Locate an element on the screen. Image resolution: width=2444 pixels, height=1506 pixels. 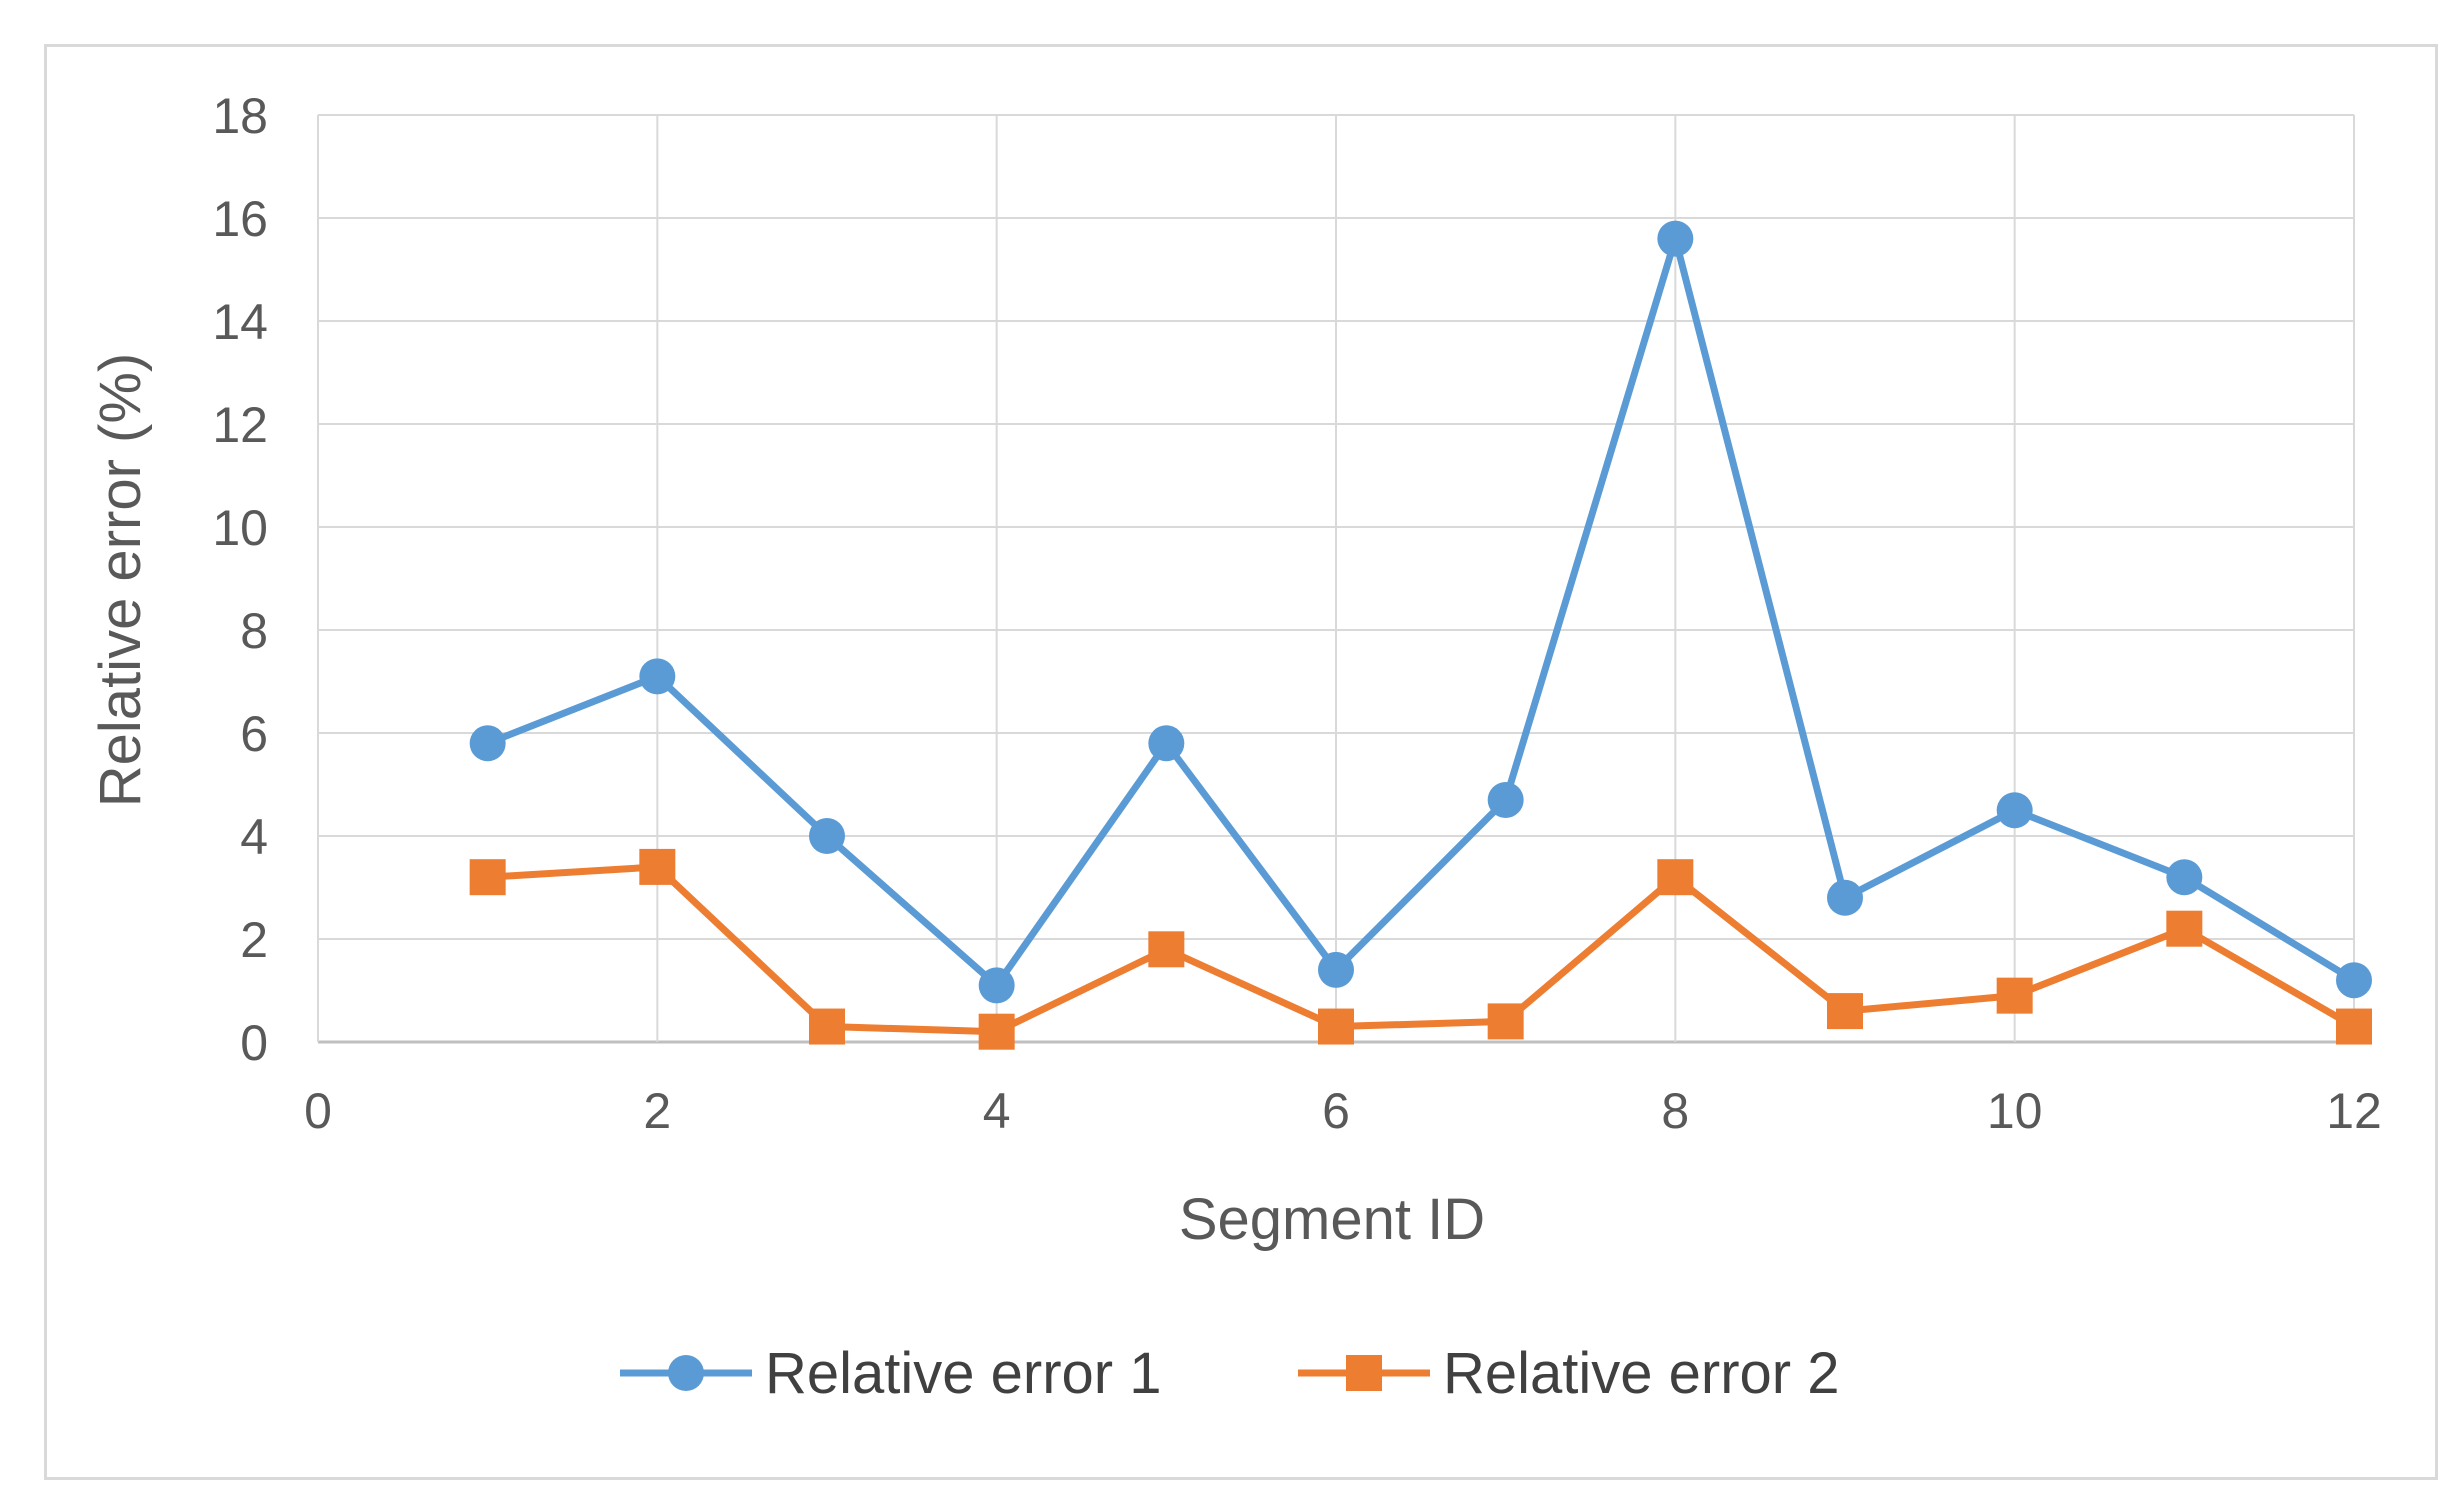
legend-label-series-2: Relative error 2 is located at coordinates (1641, 1373).